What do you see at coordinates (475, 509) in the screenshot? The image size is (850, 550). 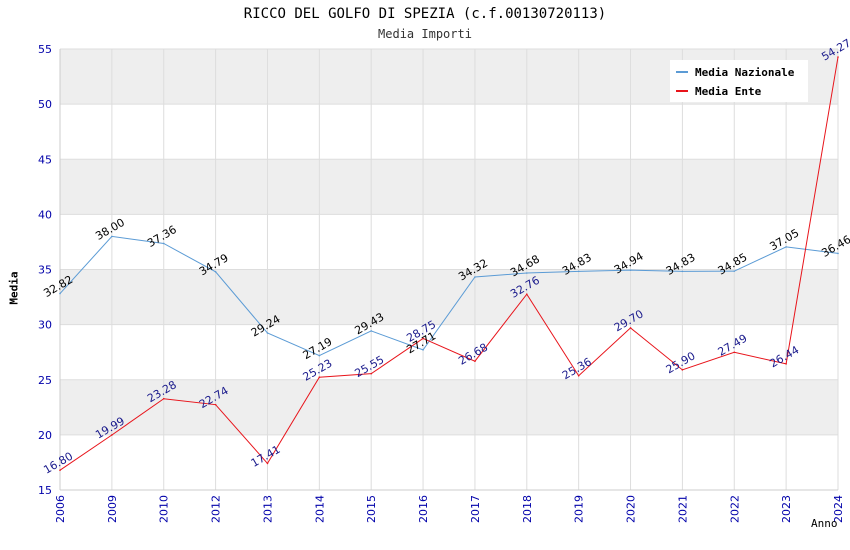 I see `x-tick-label: 2017` at bounding box center [475, 509].